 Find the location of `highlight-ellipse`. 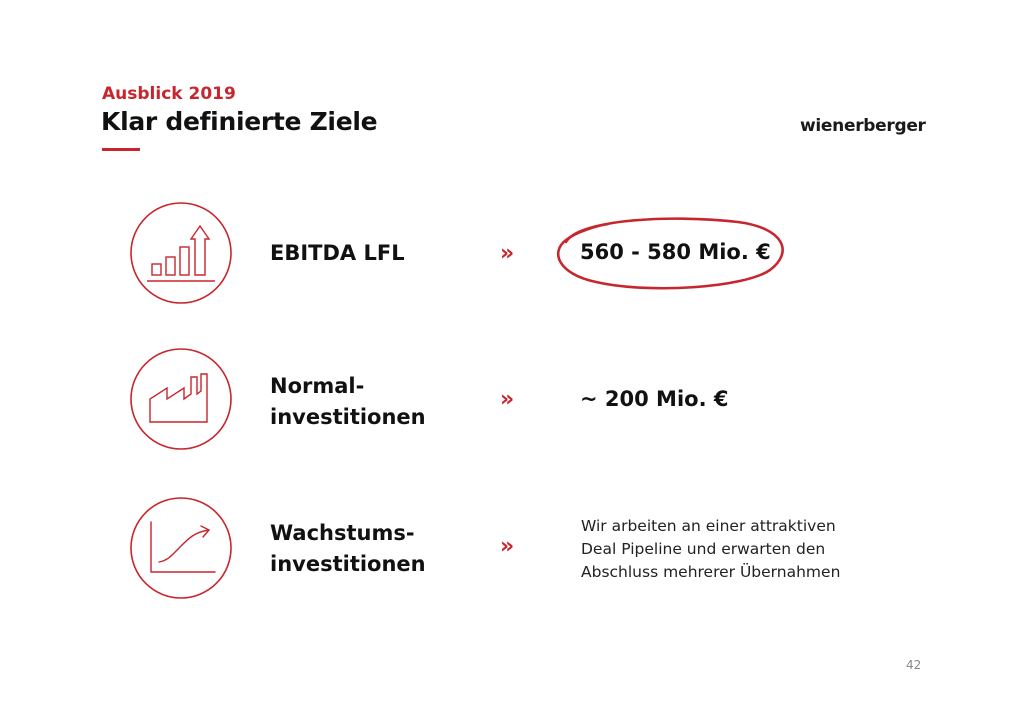

highlight-ellipse is located at coordinates (670, 253).